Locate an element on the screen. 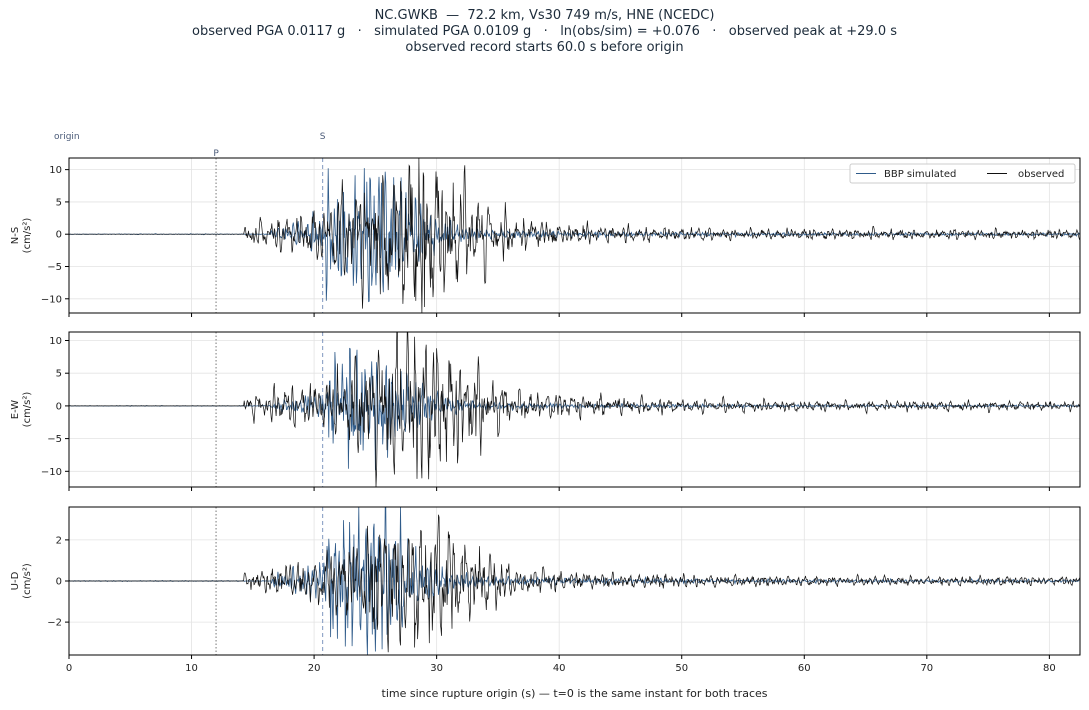  x-tick-label: 20 is located at coordinates (314, 668).